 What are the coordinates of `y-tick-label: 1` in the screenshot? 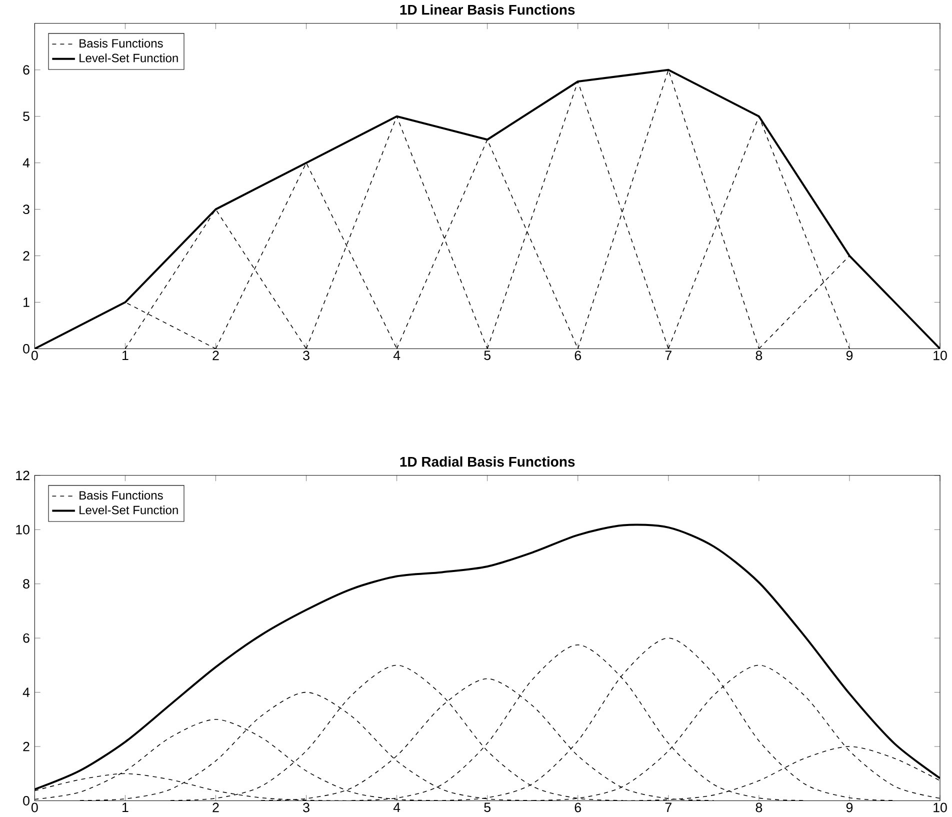 It's located at (27, 303).